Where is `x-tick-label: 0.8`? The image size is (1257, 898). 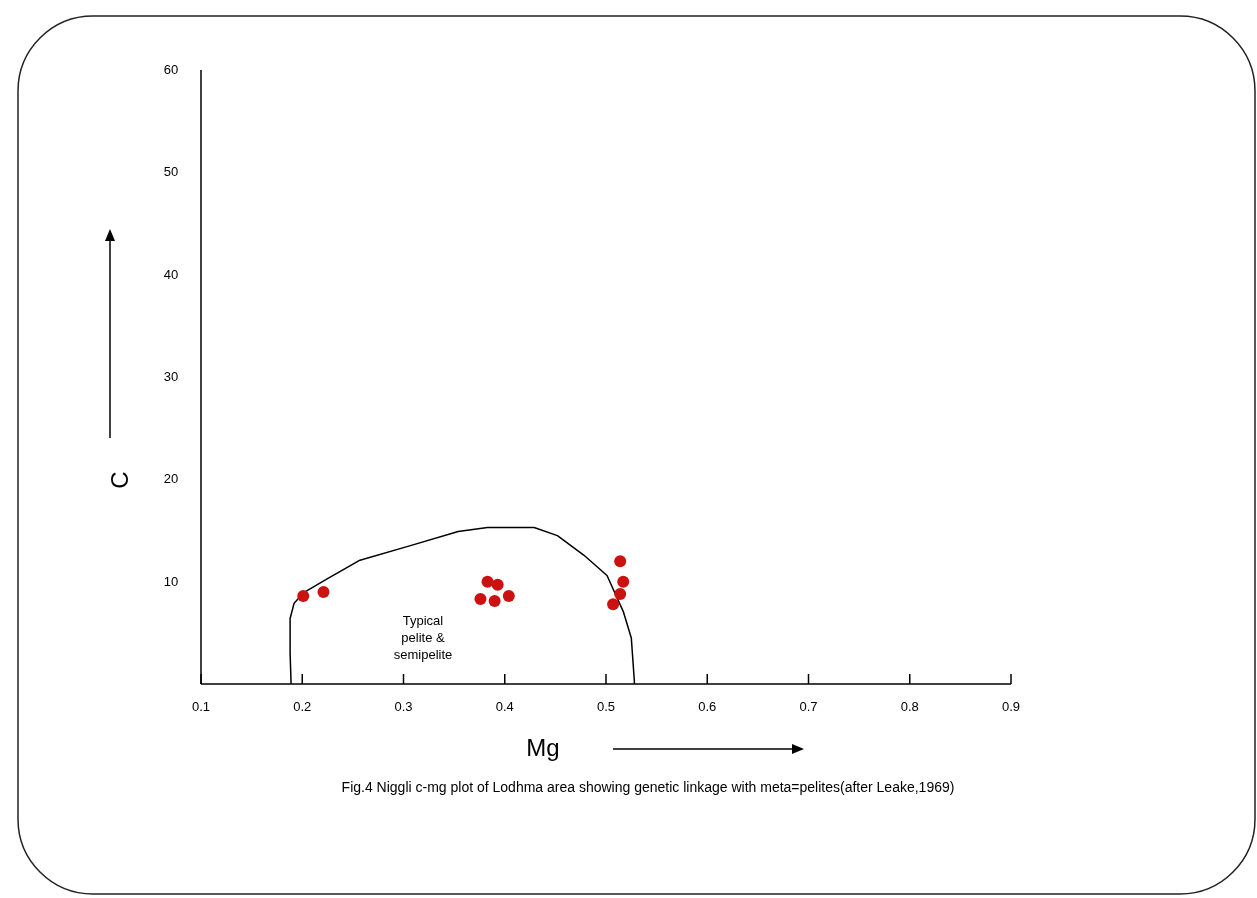 x-tick-label: 0.8 is located at coordinates (909, 706).